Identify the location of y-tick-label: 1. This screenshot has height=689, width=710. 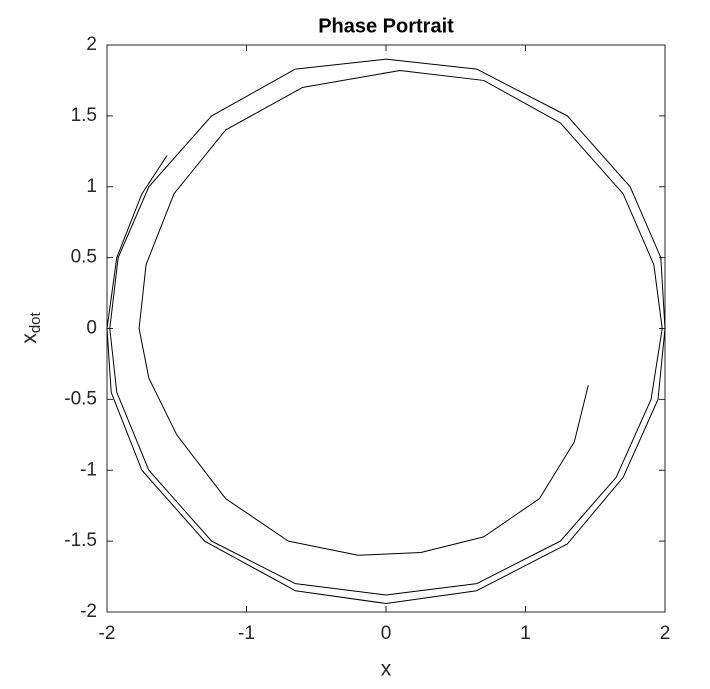
(91, 186).